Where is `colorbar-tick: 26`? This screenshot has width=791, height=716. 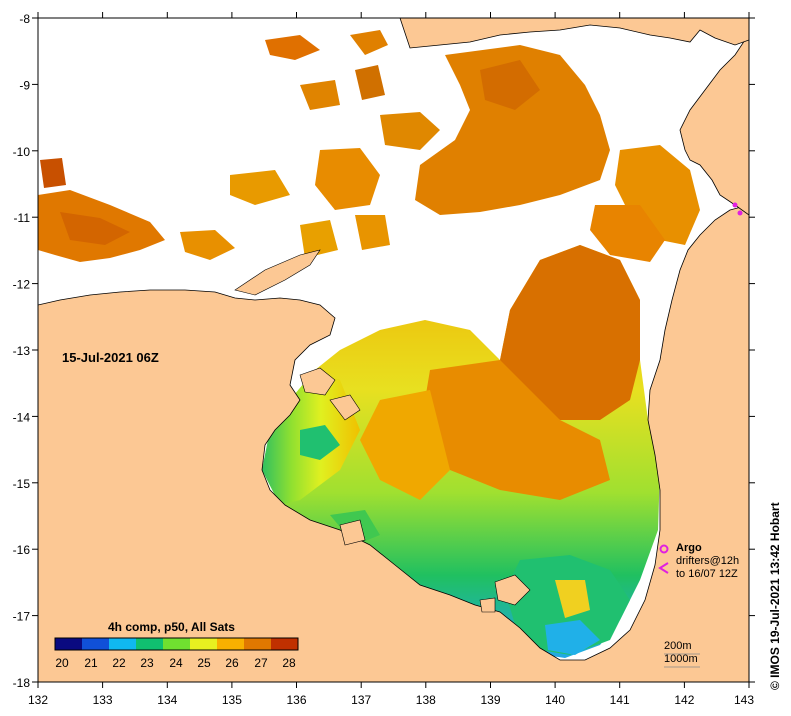 colorbar-tick: 26 is located at coordinates (232, 663).